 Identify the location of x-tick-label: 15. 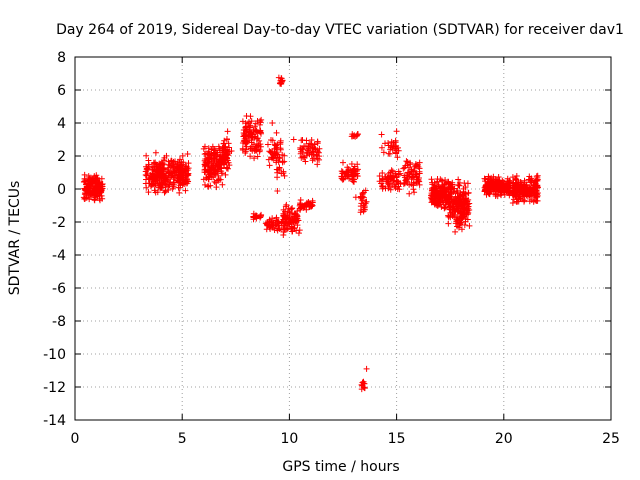
(397, 439).